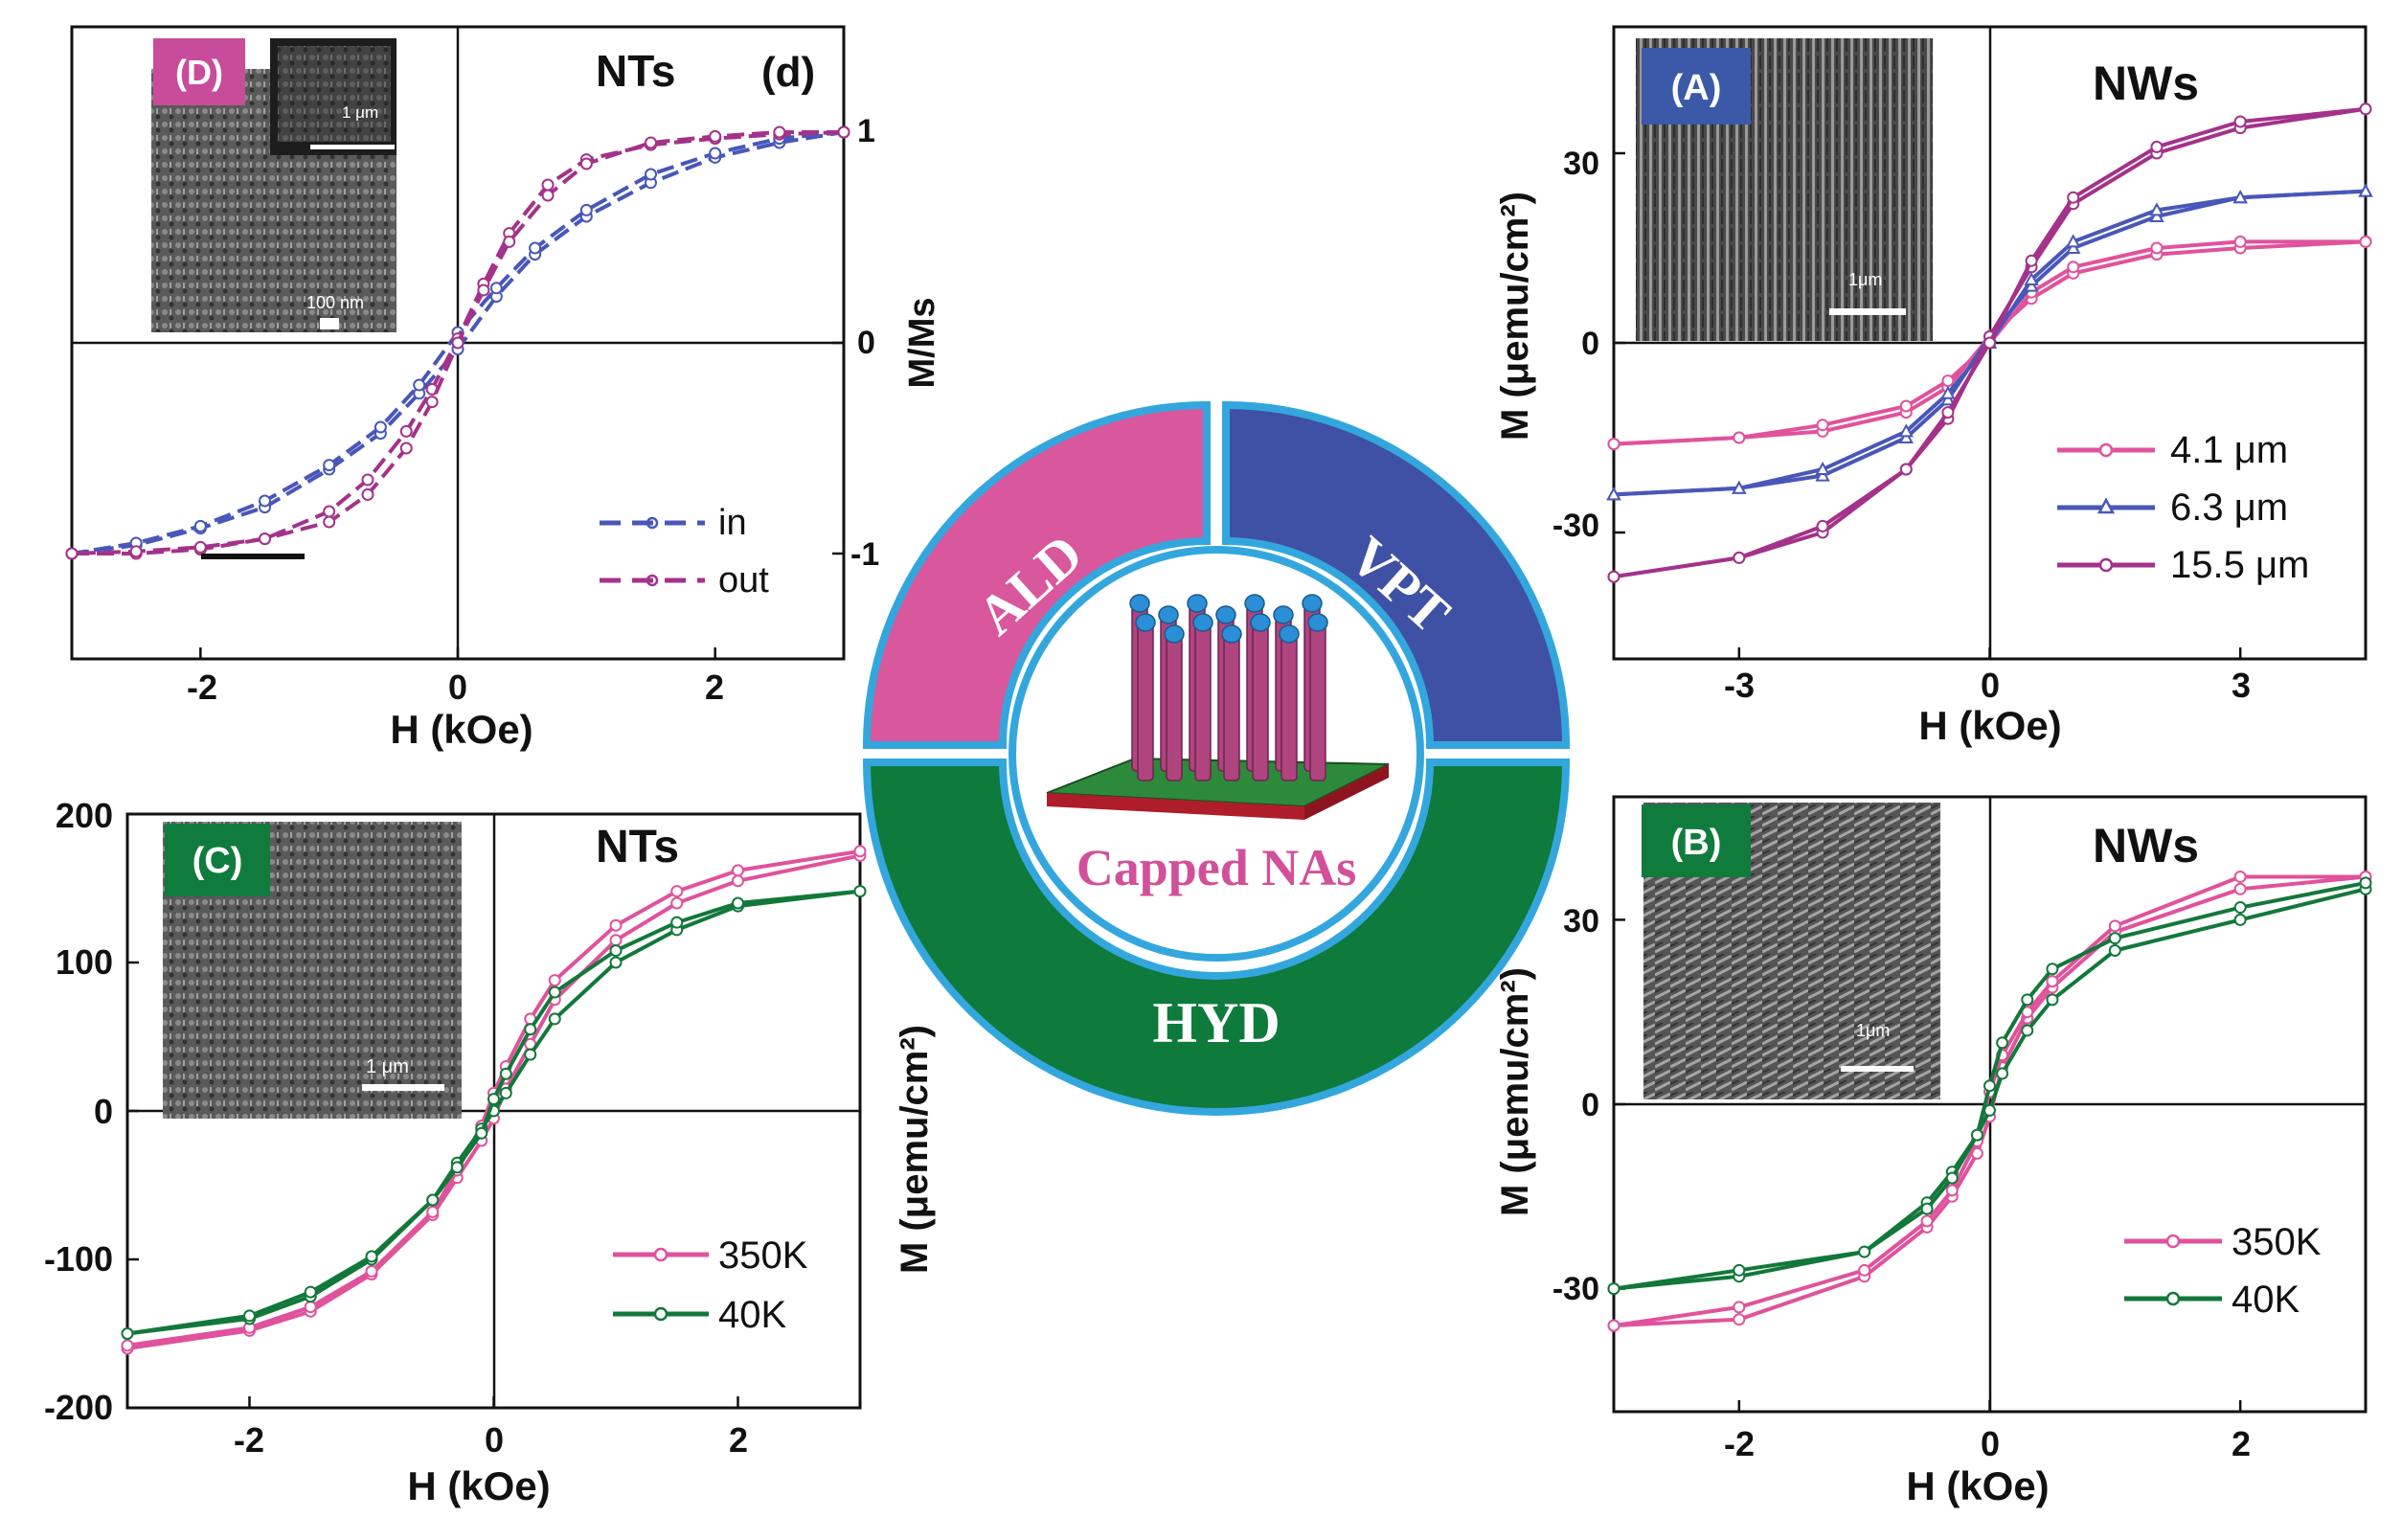 Image resolution: width=2402 pixels, height=1540 pixels. What do you see at coordinates (479, 1485) in the screenshot?
I see `panel-c-x-axis-label: H (kOe)` at bounding box center [479, 1485].